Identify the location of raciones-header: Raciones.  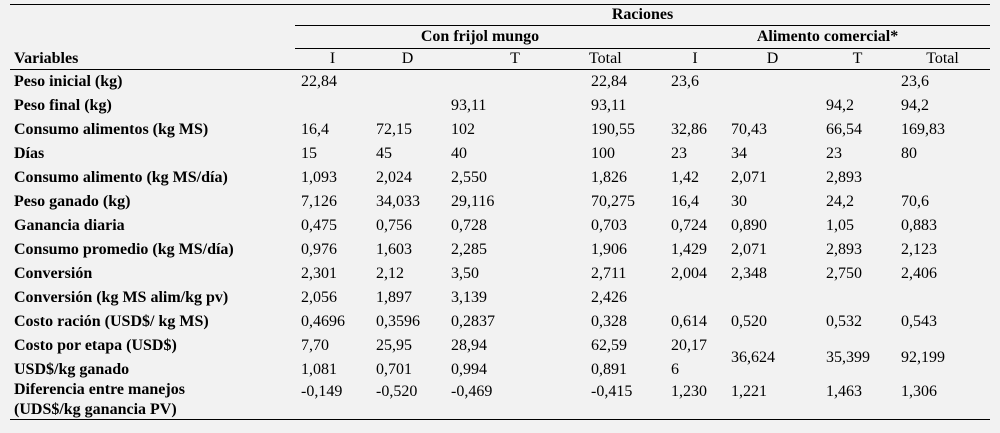
(643, 15).